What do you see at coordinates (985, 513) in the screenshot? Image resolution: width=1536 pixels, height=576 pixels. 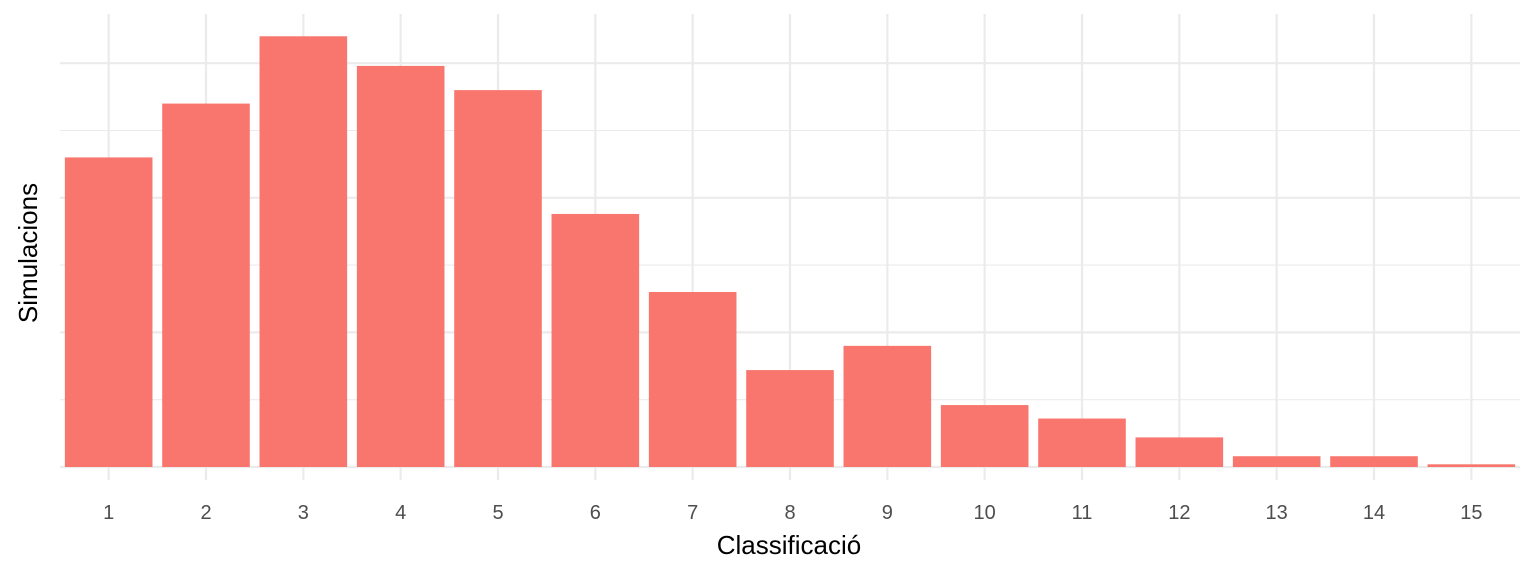 I see `x-tick-label: 10` at bounding box center [985, 513].